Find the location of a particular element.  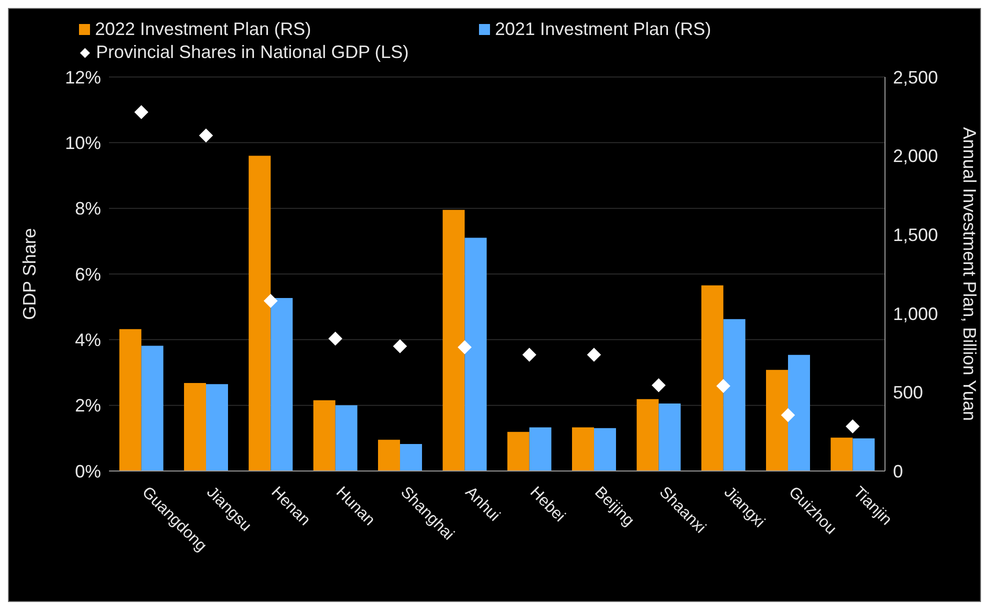

legend-label: Provincial Shares in National GDP (LS) is located at coordinates (252, 52).